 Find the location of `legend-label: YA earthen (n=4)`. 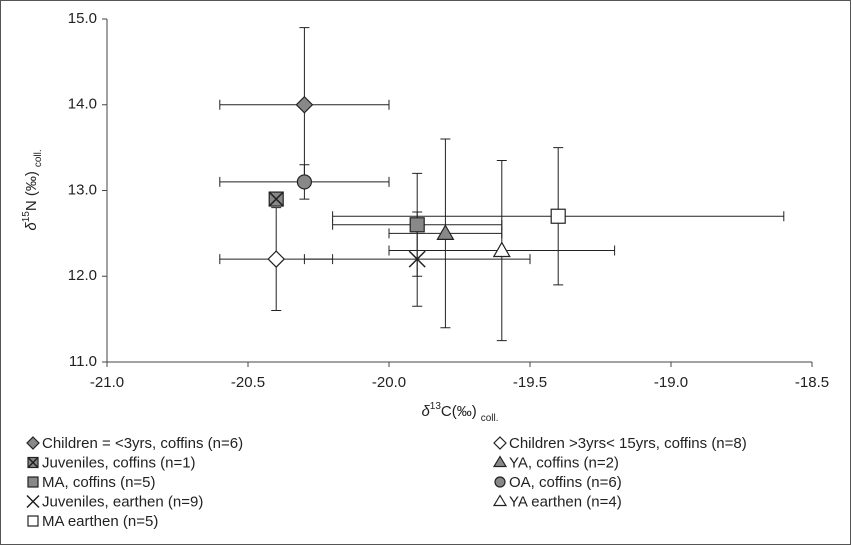

legend-label: YA earthen (n=4) is located at coordinates (565, 501).